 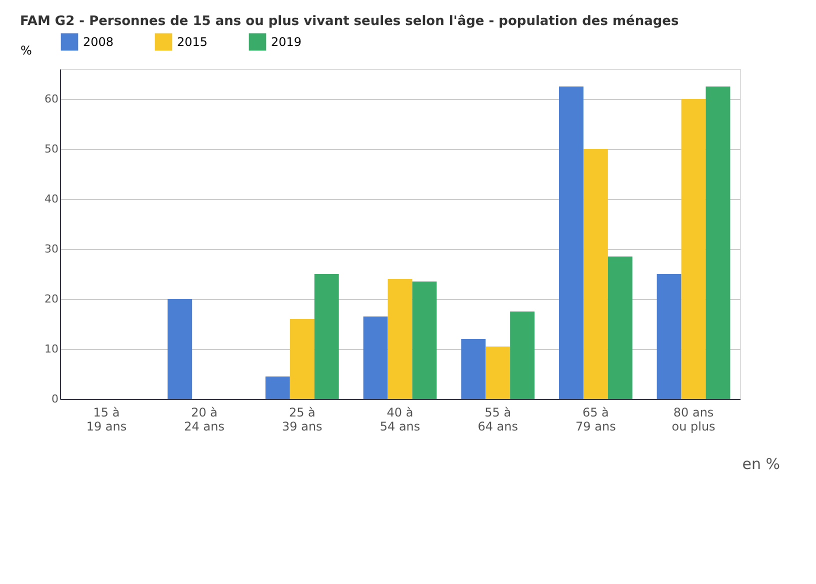 What do you see at coordinates (51, 99) in the screenshot?
I see `y-tick-label: 60` at bounding box center [51, 99].